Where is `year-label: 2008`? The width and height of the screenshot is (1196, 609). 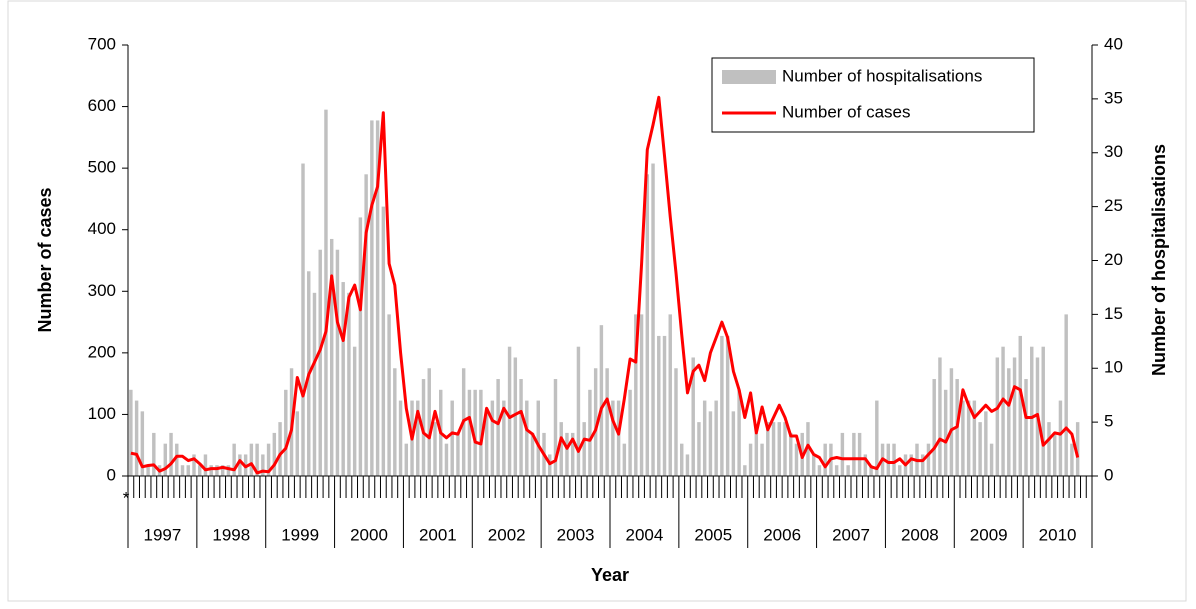 year-label: 2008 is located at coordinates (920, 534).